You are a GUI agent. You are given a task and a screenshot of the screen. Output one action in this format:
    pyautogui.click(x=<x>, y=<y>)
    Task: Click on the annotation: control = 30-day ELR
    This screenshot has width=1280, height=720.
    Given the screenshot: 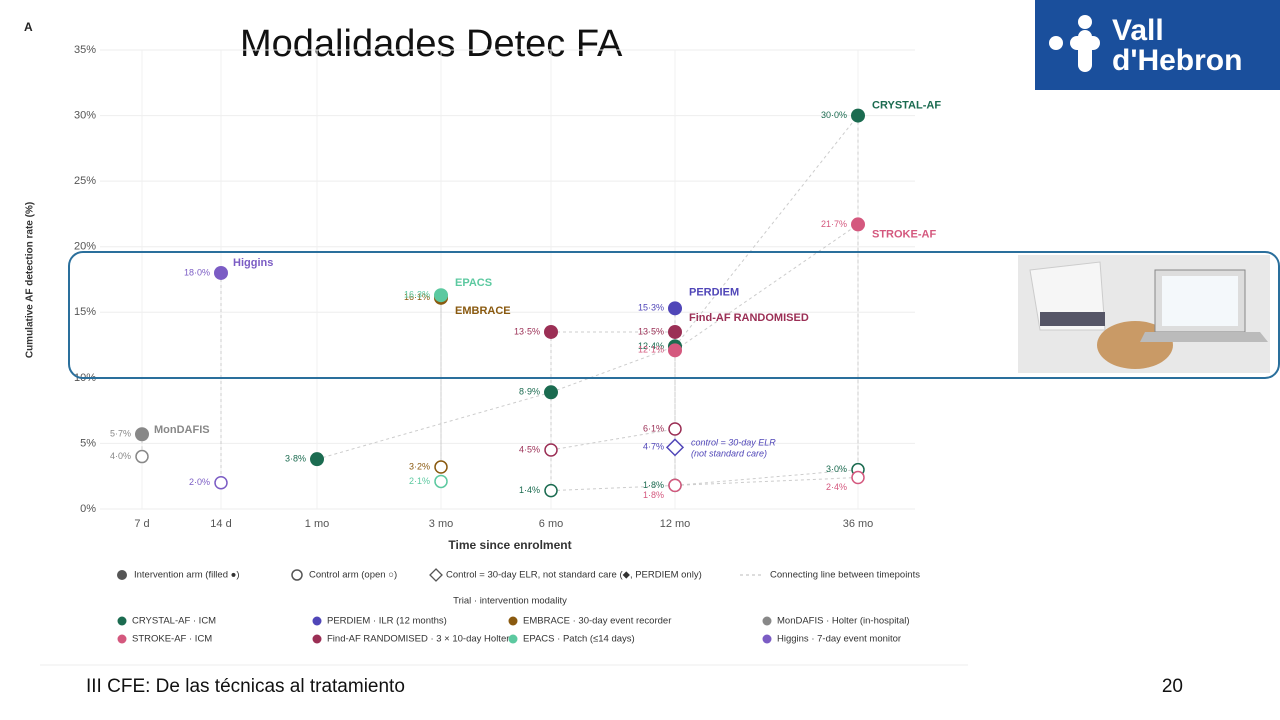 What is the action you would take?
    pyautogui.click(x=733, y=443)
    